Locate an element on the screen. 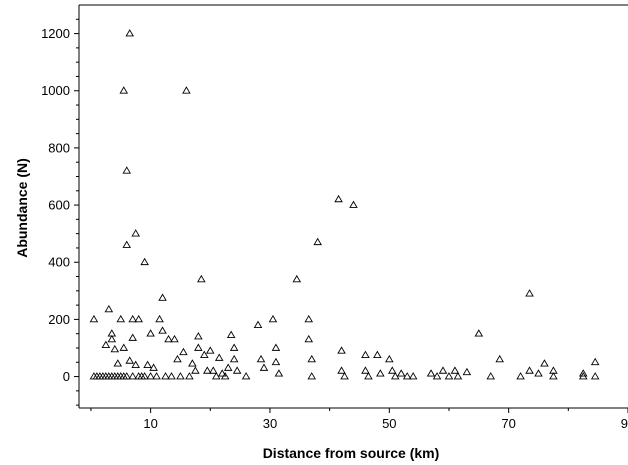 Image resolution: width=628 pixels, height=465 pixels. x-axis-title: Distance from source (km) is located at coordinates (351, 453).